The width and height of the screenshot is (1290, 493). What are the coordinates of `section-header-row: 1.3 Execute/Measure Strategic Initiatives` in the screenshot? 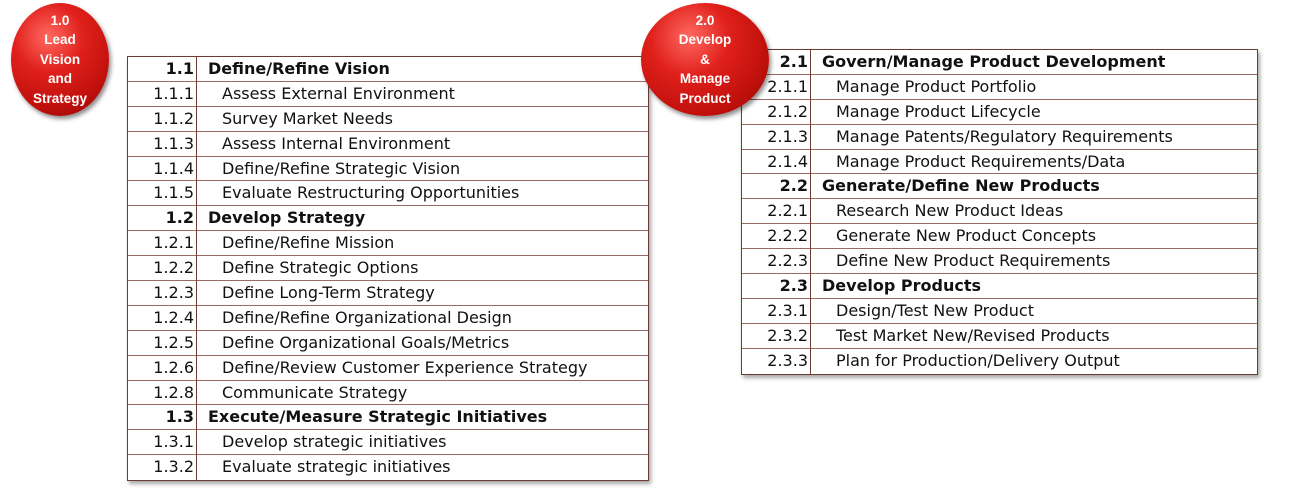 It's located at (388, 418).